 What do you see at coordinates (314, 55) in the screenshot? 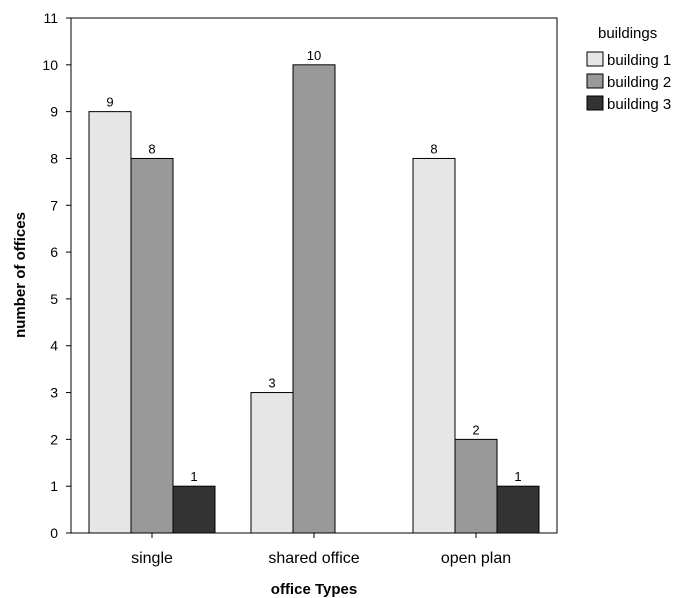
I see `data-label: 10` at bounding box center [314, 55].